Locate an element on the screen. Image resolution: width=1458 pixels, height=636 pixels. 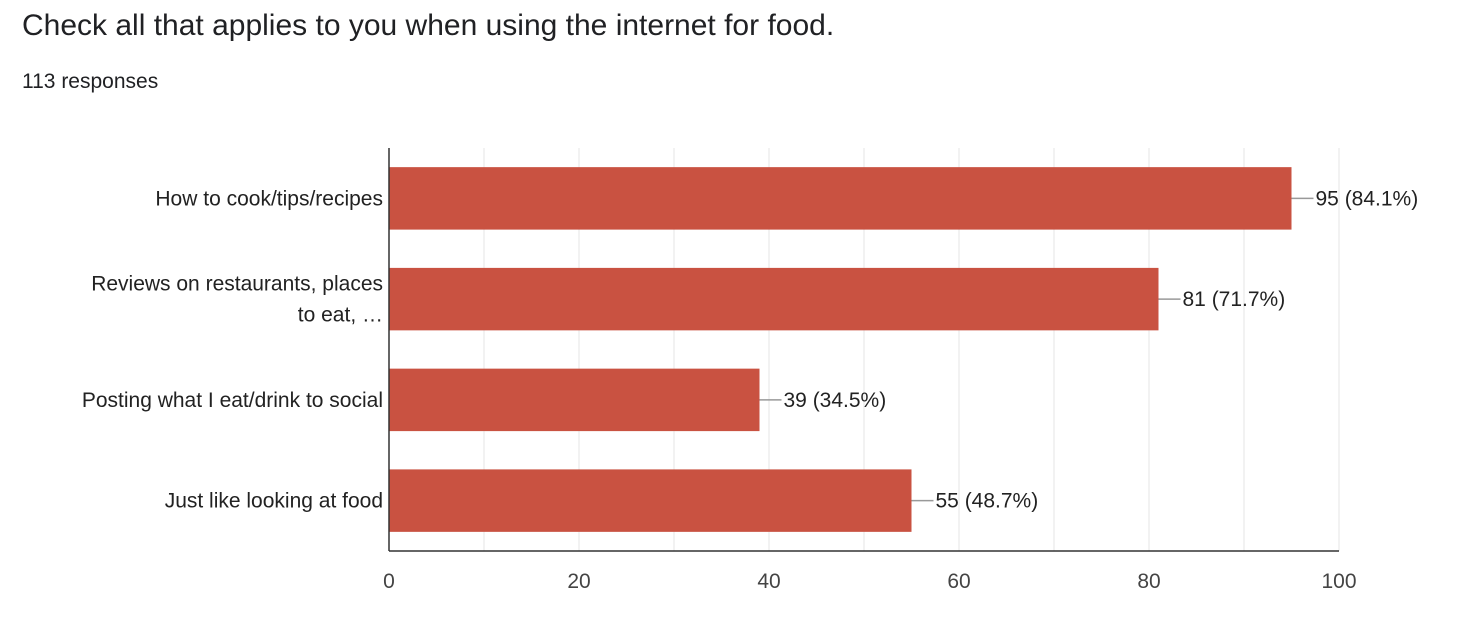
category-label: Reviews on restaurants, places is located at coordinates (237, 284).